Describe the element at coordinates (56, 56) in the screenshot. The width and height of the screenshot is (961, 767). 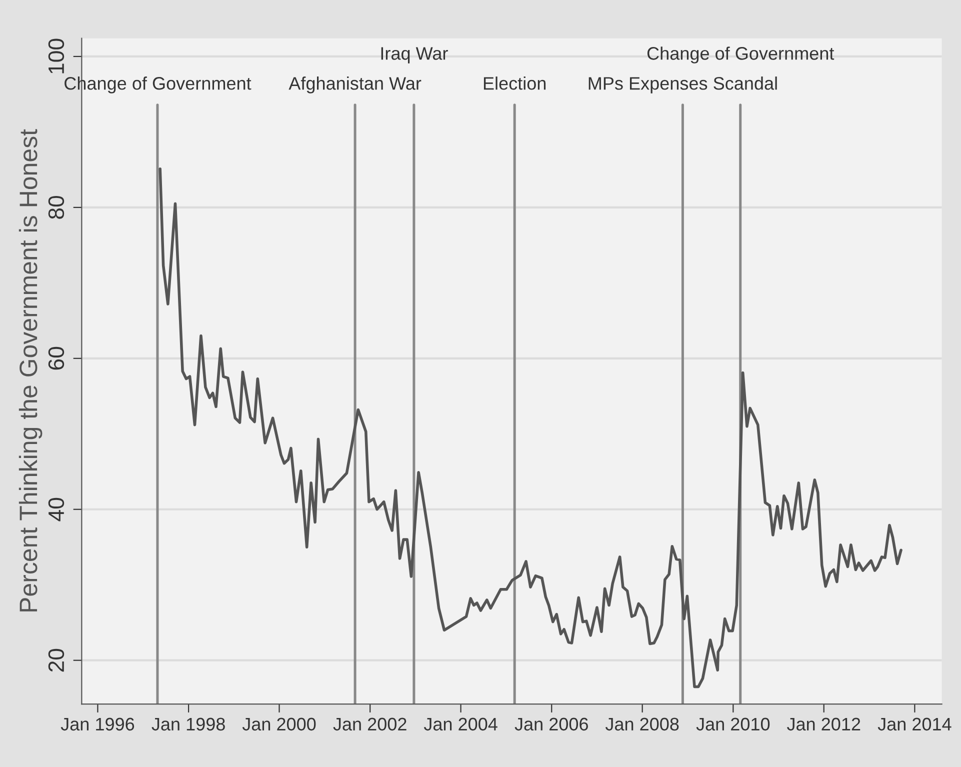
I see `y-tick-label: 100` at that location.